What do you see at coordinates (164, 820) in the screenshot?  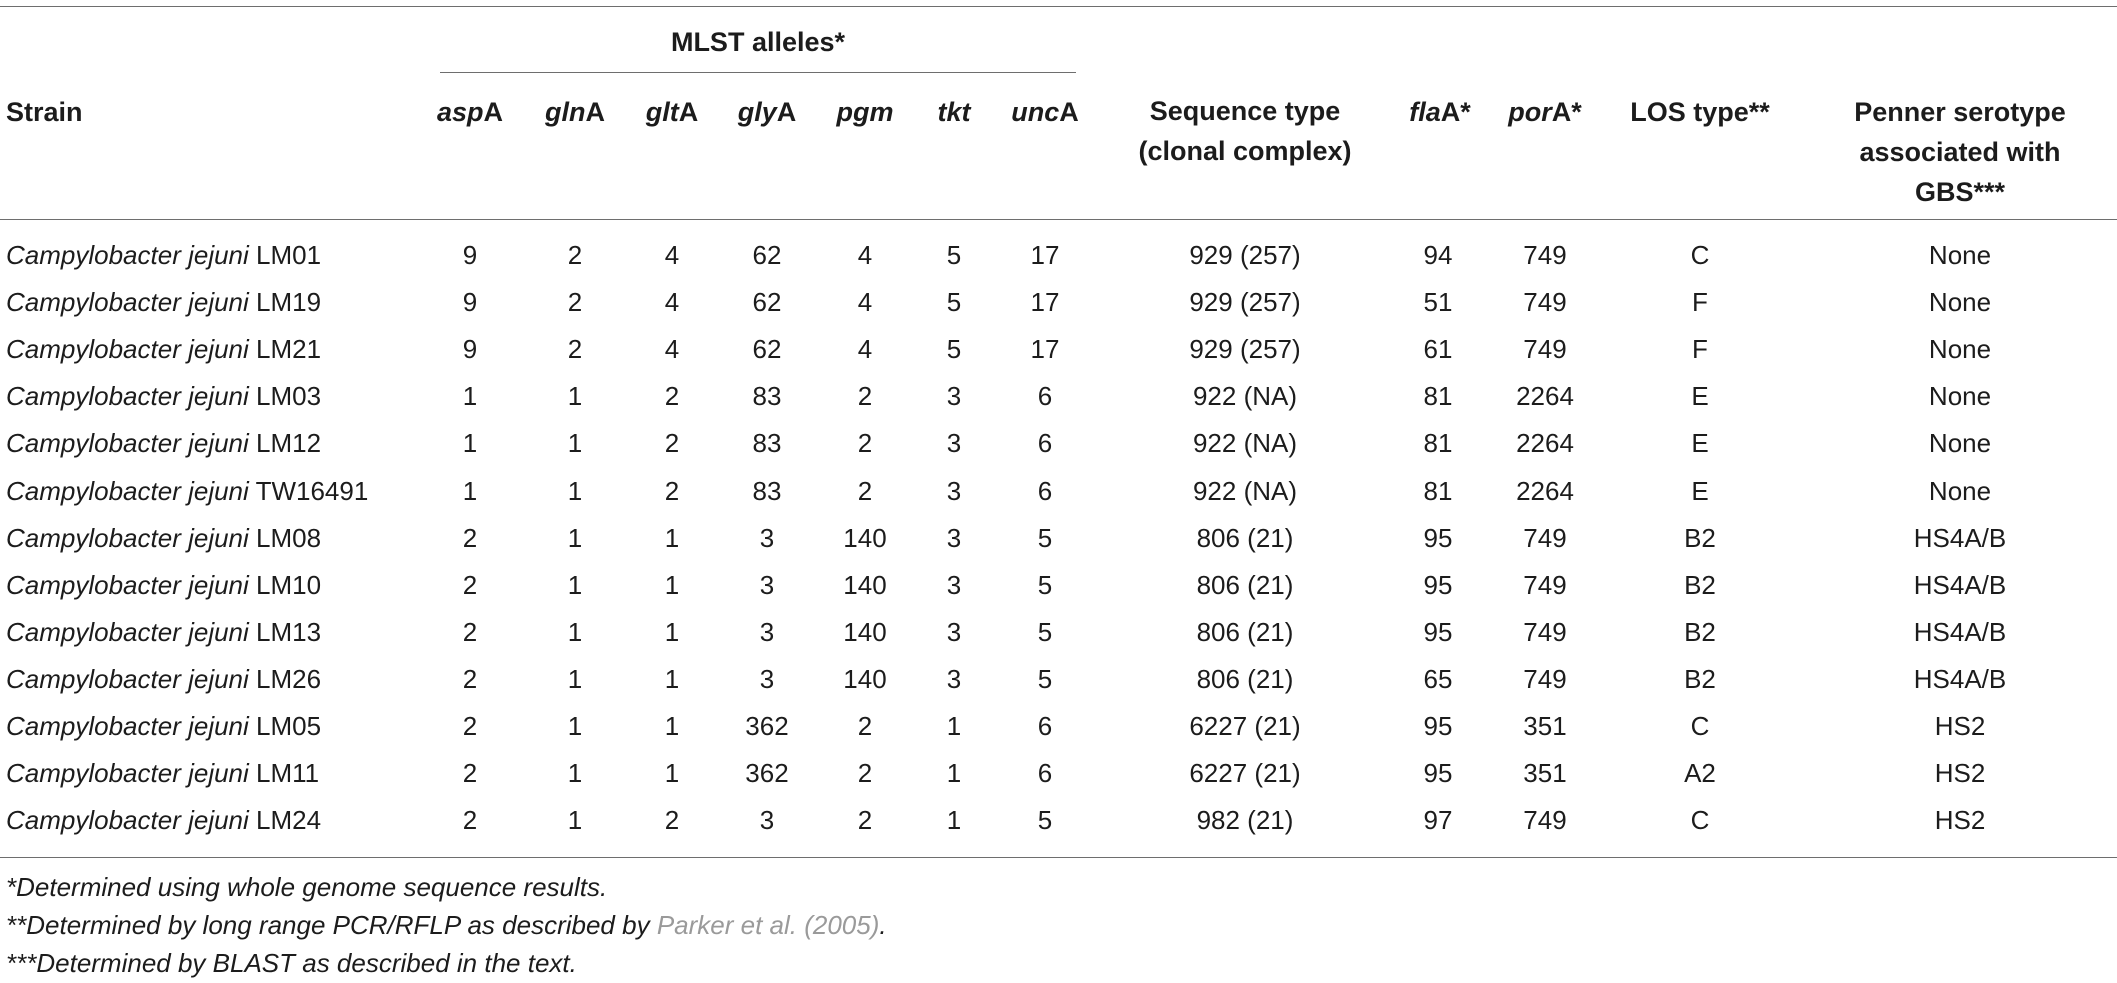 I see `strain-cell: Campylobacter jejuni LM24` at bounding box center [164, 820].